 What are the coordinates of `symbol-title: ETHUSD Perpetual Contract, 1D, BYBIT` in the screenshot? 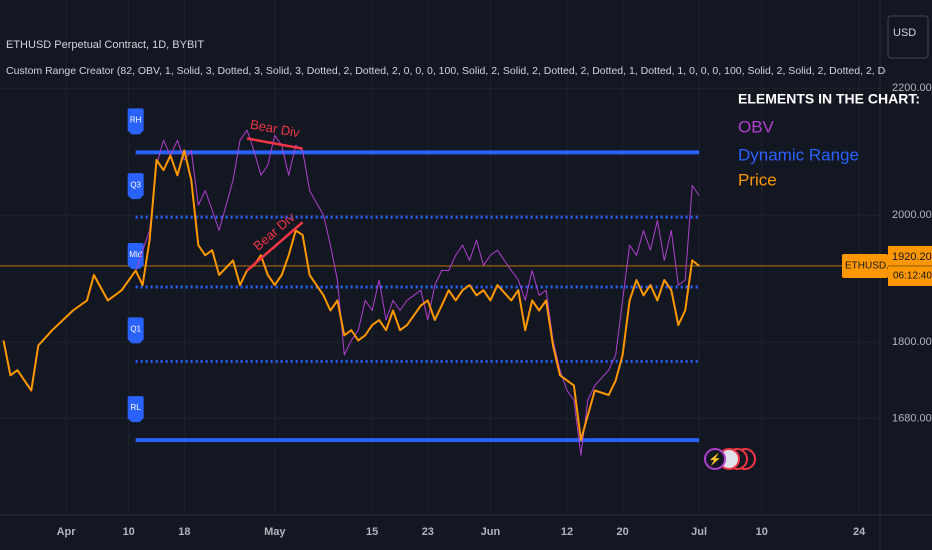 It's located at (105, 45).